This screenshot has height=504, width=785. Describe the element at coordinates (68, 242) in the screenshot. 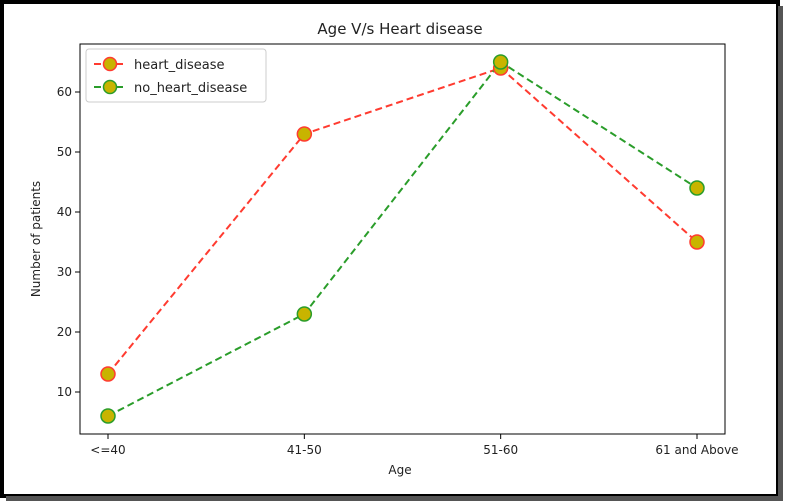

I see `y-axis: 10 20 30 40 50 60` at that location.